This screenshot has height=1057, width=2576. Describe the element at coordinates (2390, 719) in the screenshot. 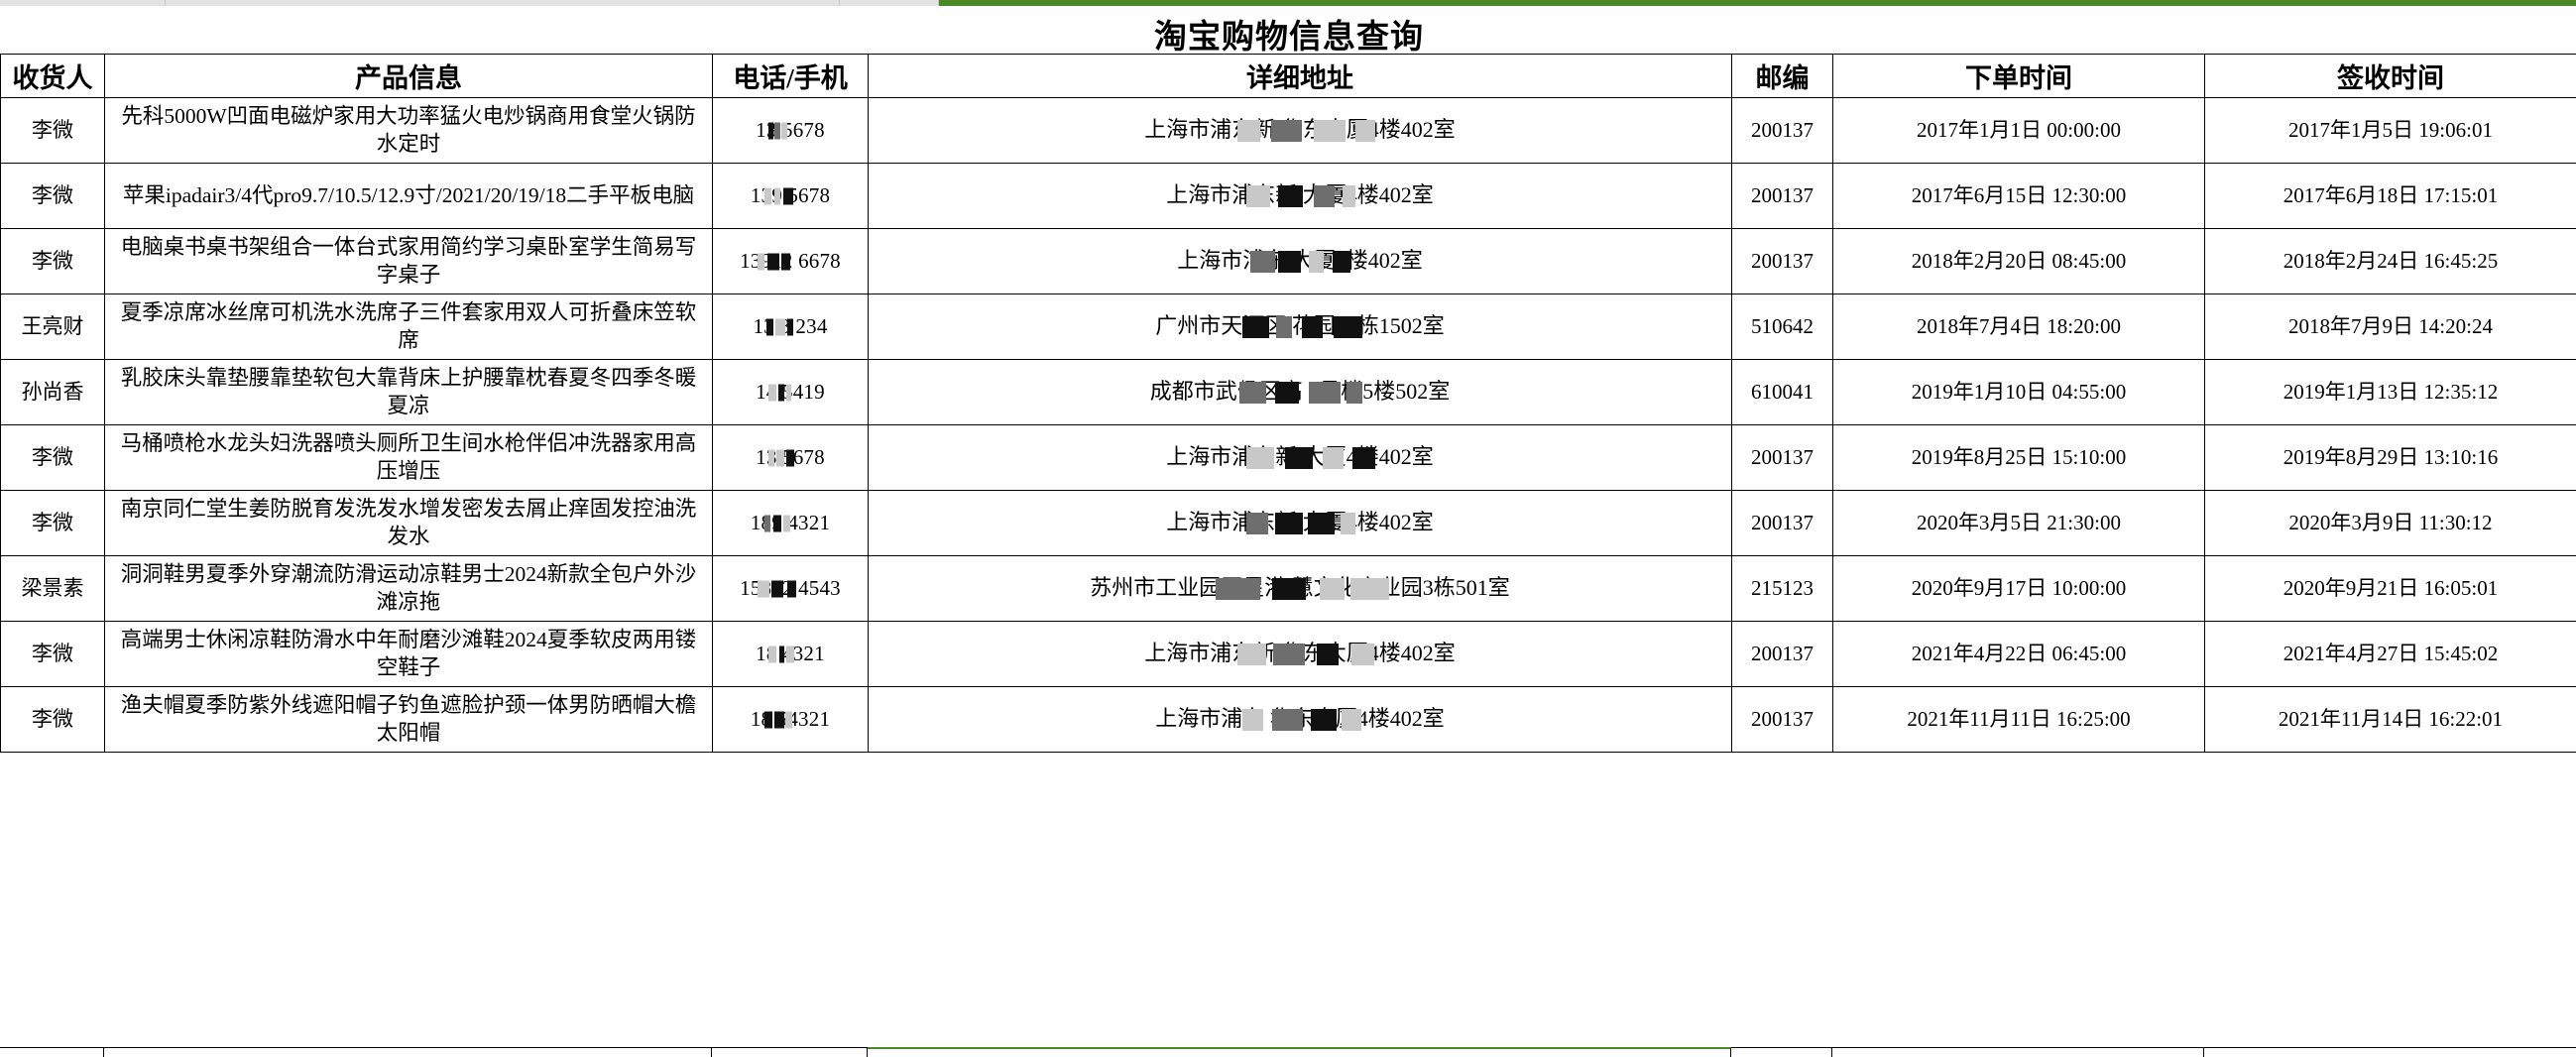

I see `cell-receive-time: 2021年11月14日 16:22:01` at that location.